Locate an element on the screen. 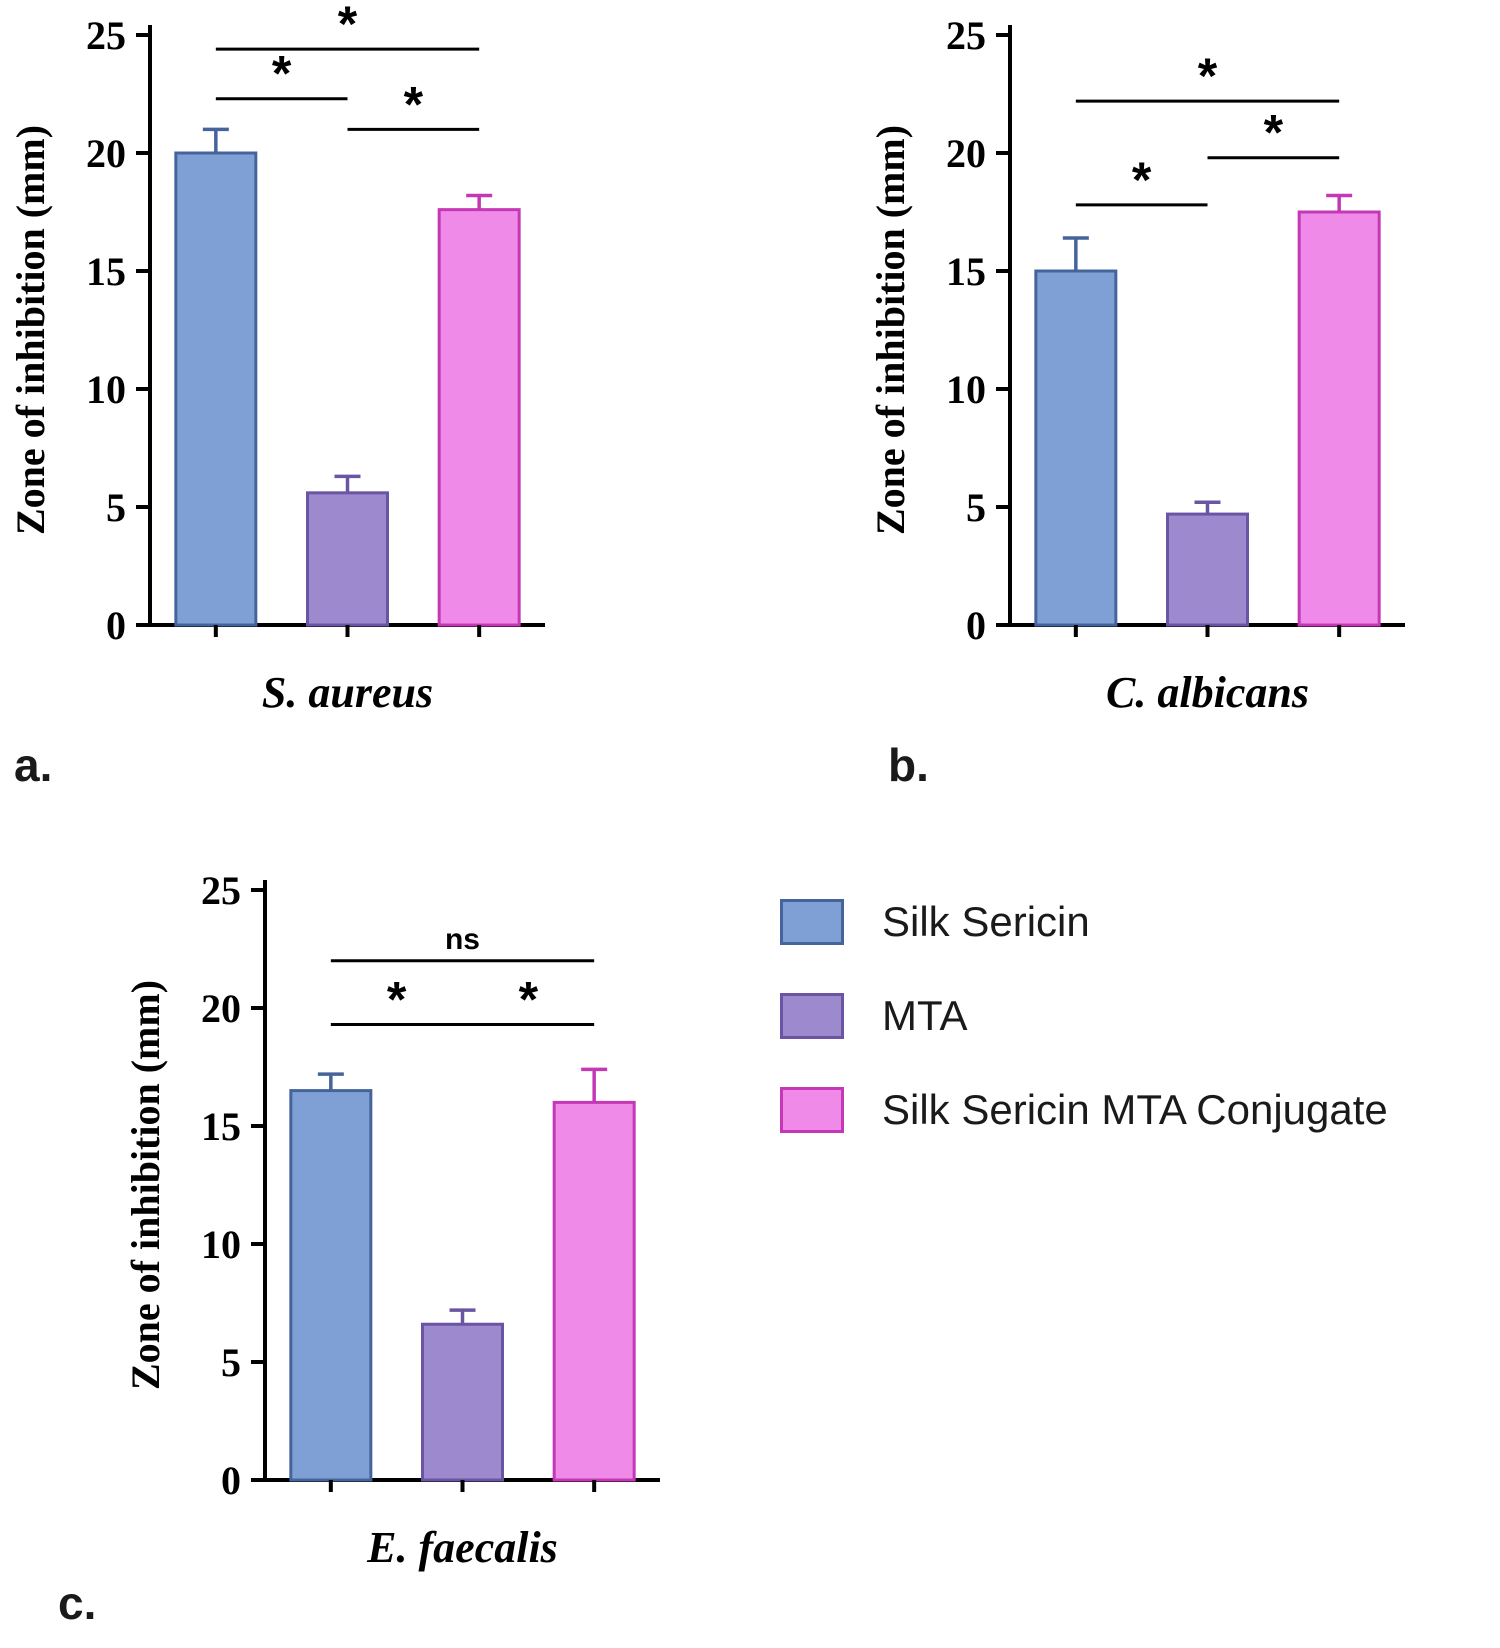  legend-swatch-conjugate is located at coordinates (812, 1110).